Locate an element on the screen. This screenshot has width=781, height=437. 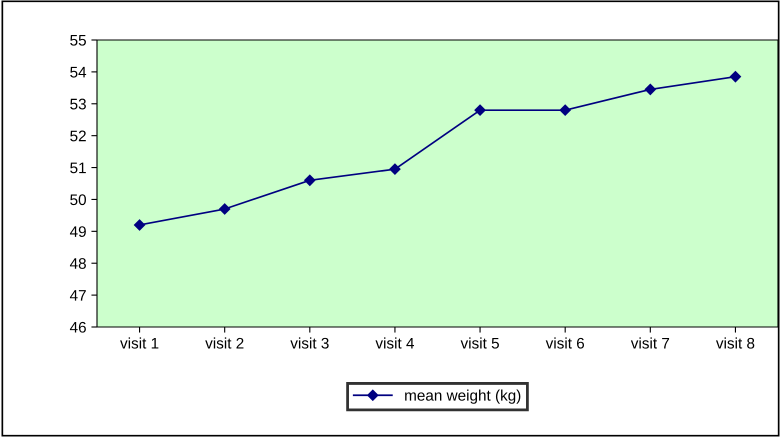
x-tick-label: visit 7 is located at coordinates (650, 343).